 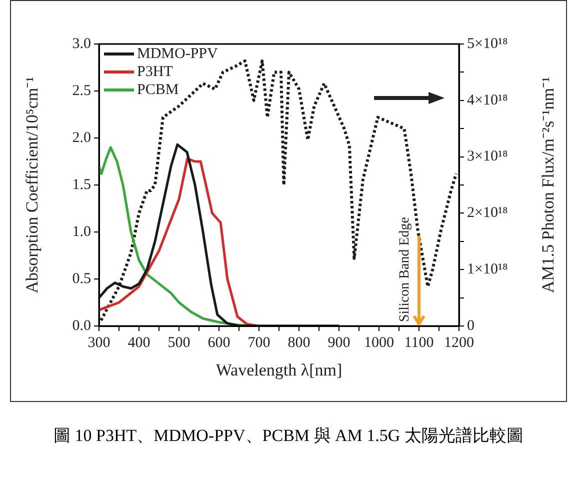 I want to click on x-tick-label: 400, so click(x=139, y=342).